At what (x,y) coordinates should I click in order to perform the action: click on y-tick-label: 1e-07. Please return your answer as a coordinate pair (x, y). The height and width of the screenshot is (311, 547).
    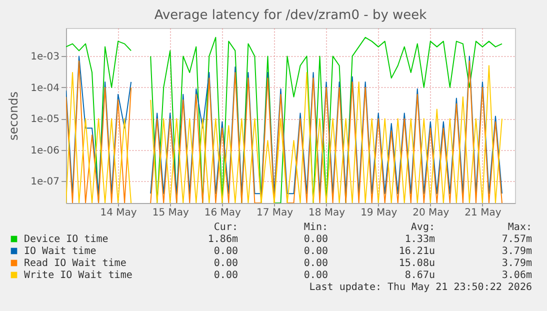
    Looking at the image, I should click on (45, 182).